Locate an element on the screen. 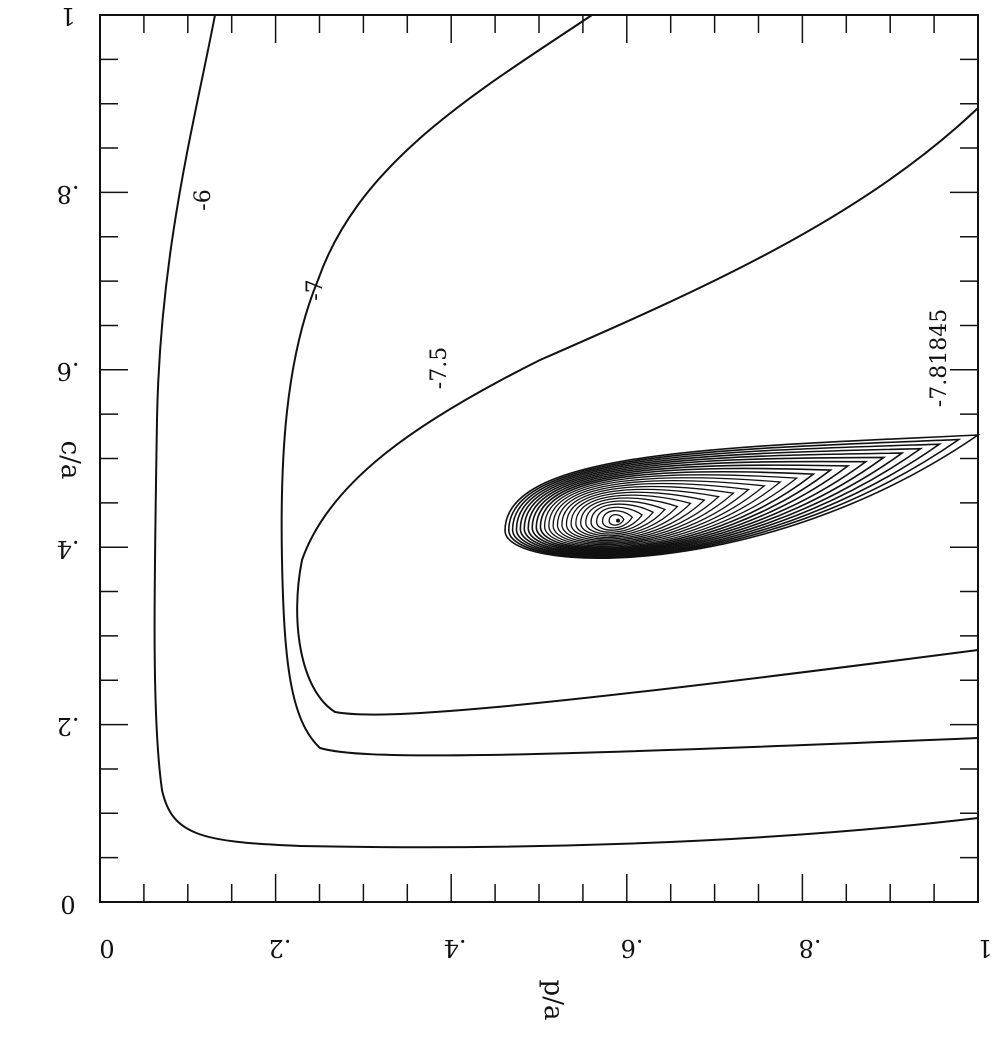  x-tick-label-4: .8 is located at coordinates (810, 948).